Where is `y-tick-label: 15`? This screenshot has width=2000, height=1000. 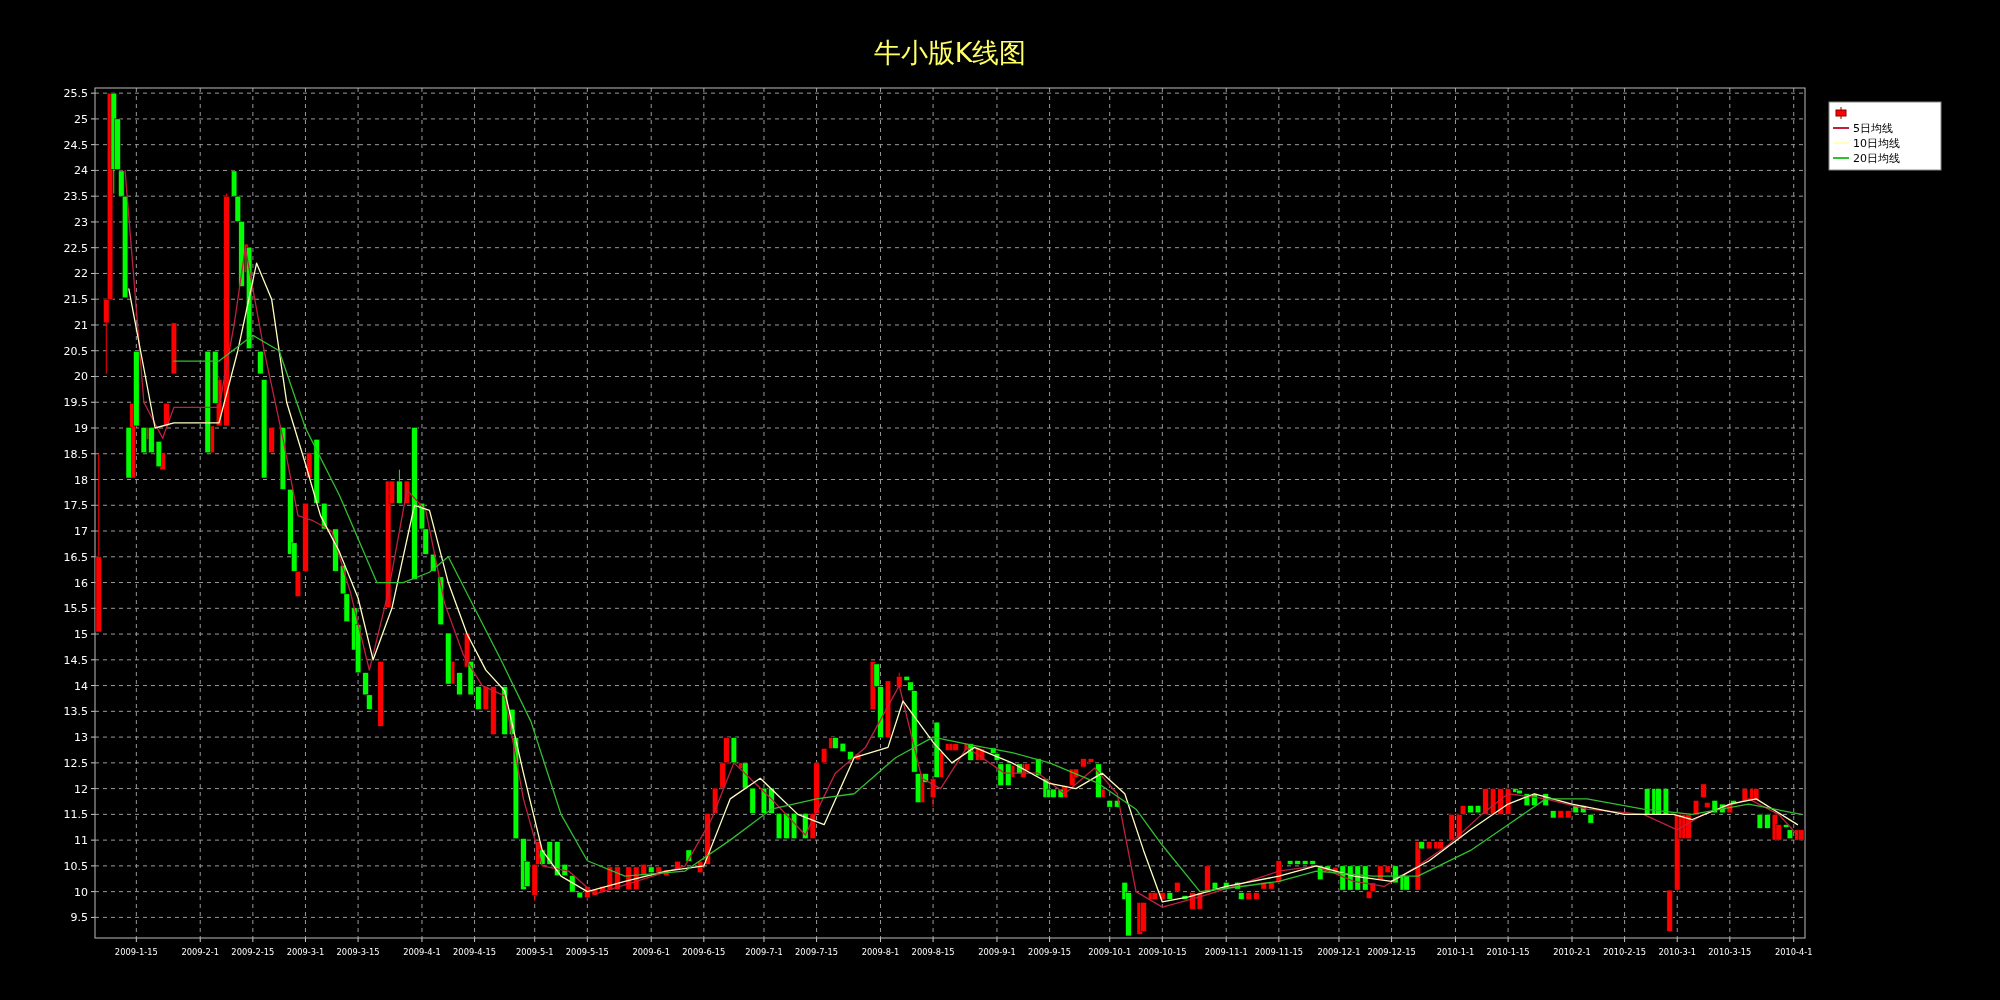 y-tick-label: 15 is located at coordinates (81, 635).